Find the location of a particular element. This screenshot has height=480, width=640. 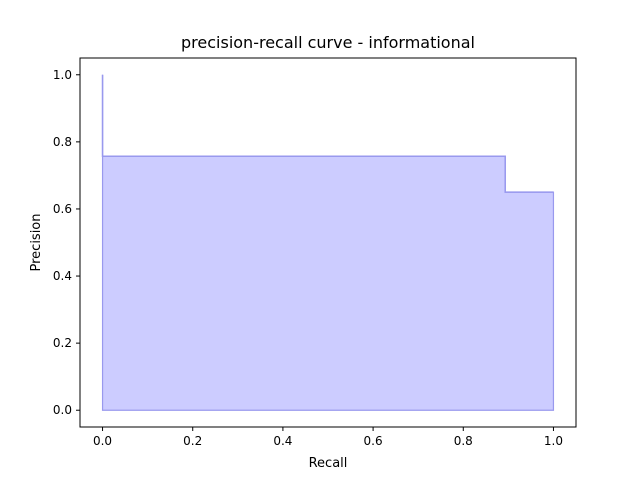

x-tick-label: 0.2 is located at coordinates (192, 441).